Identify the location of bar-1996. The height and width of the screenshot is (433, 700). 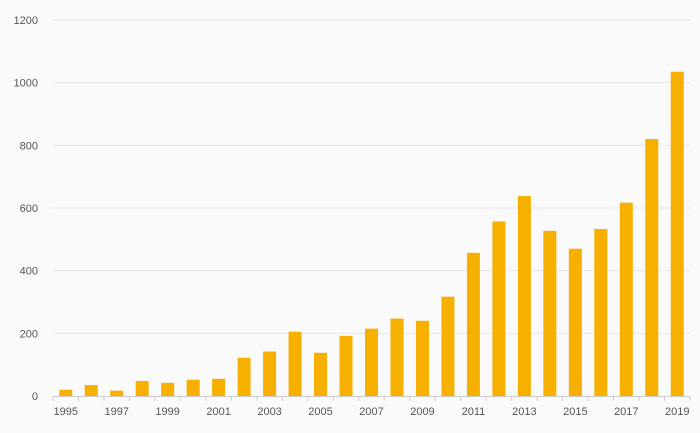
(91, 390).